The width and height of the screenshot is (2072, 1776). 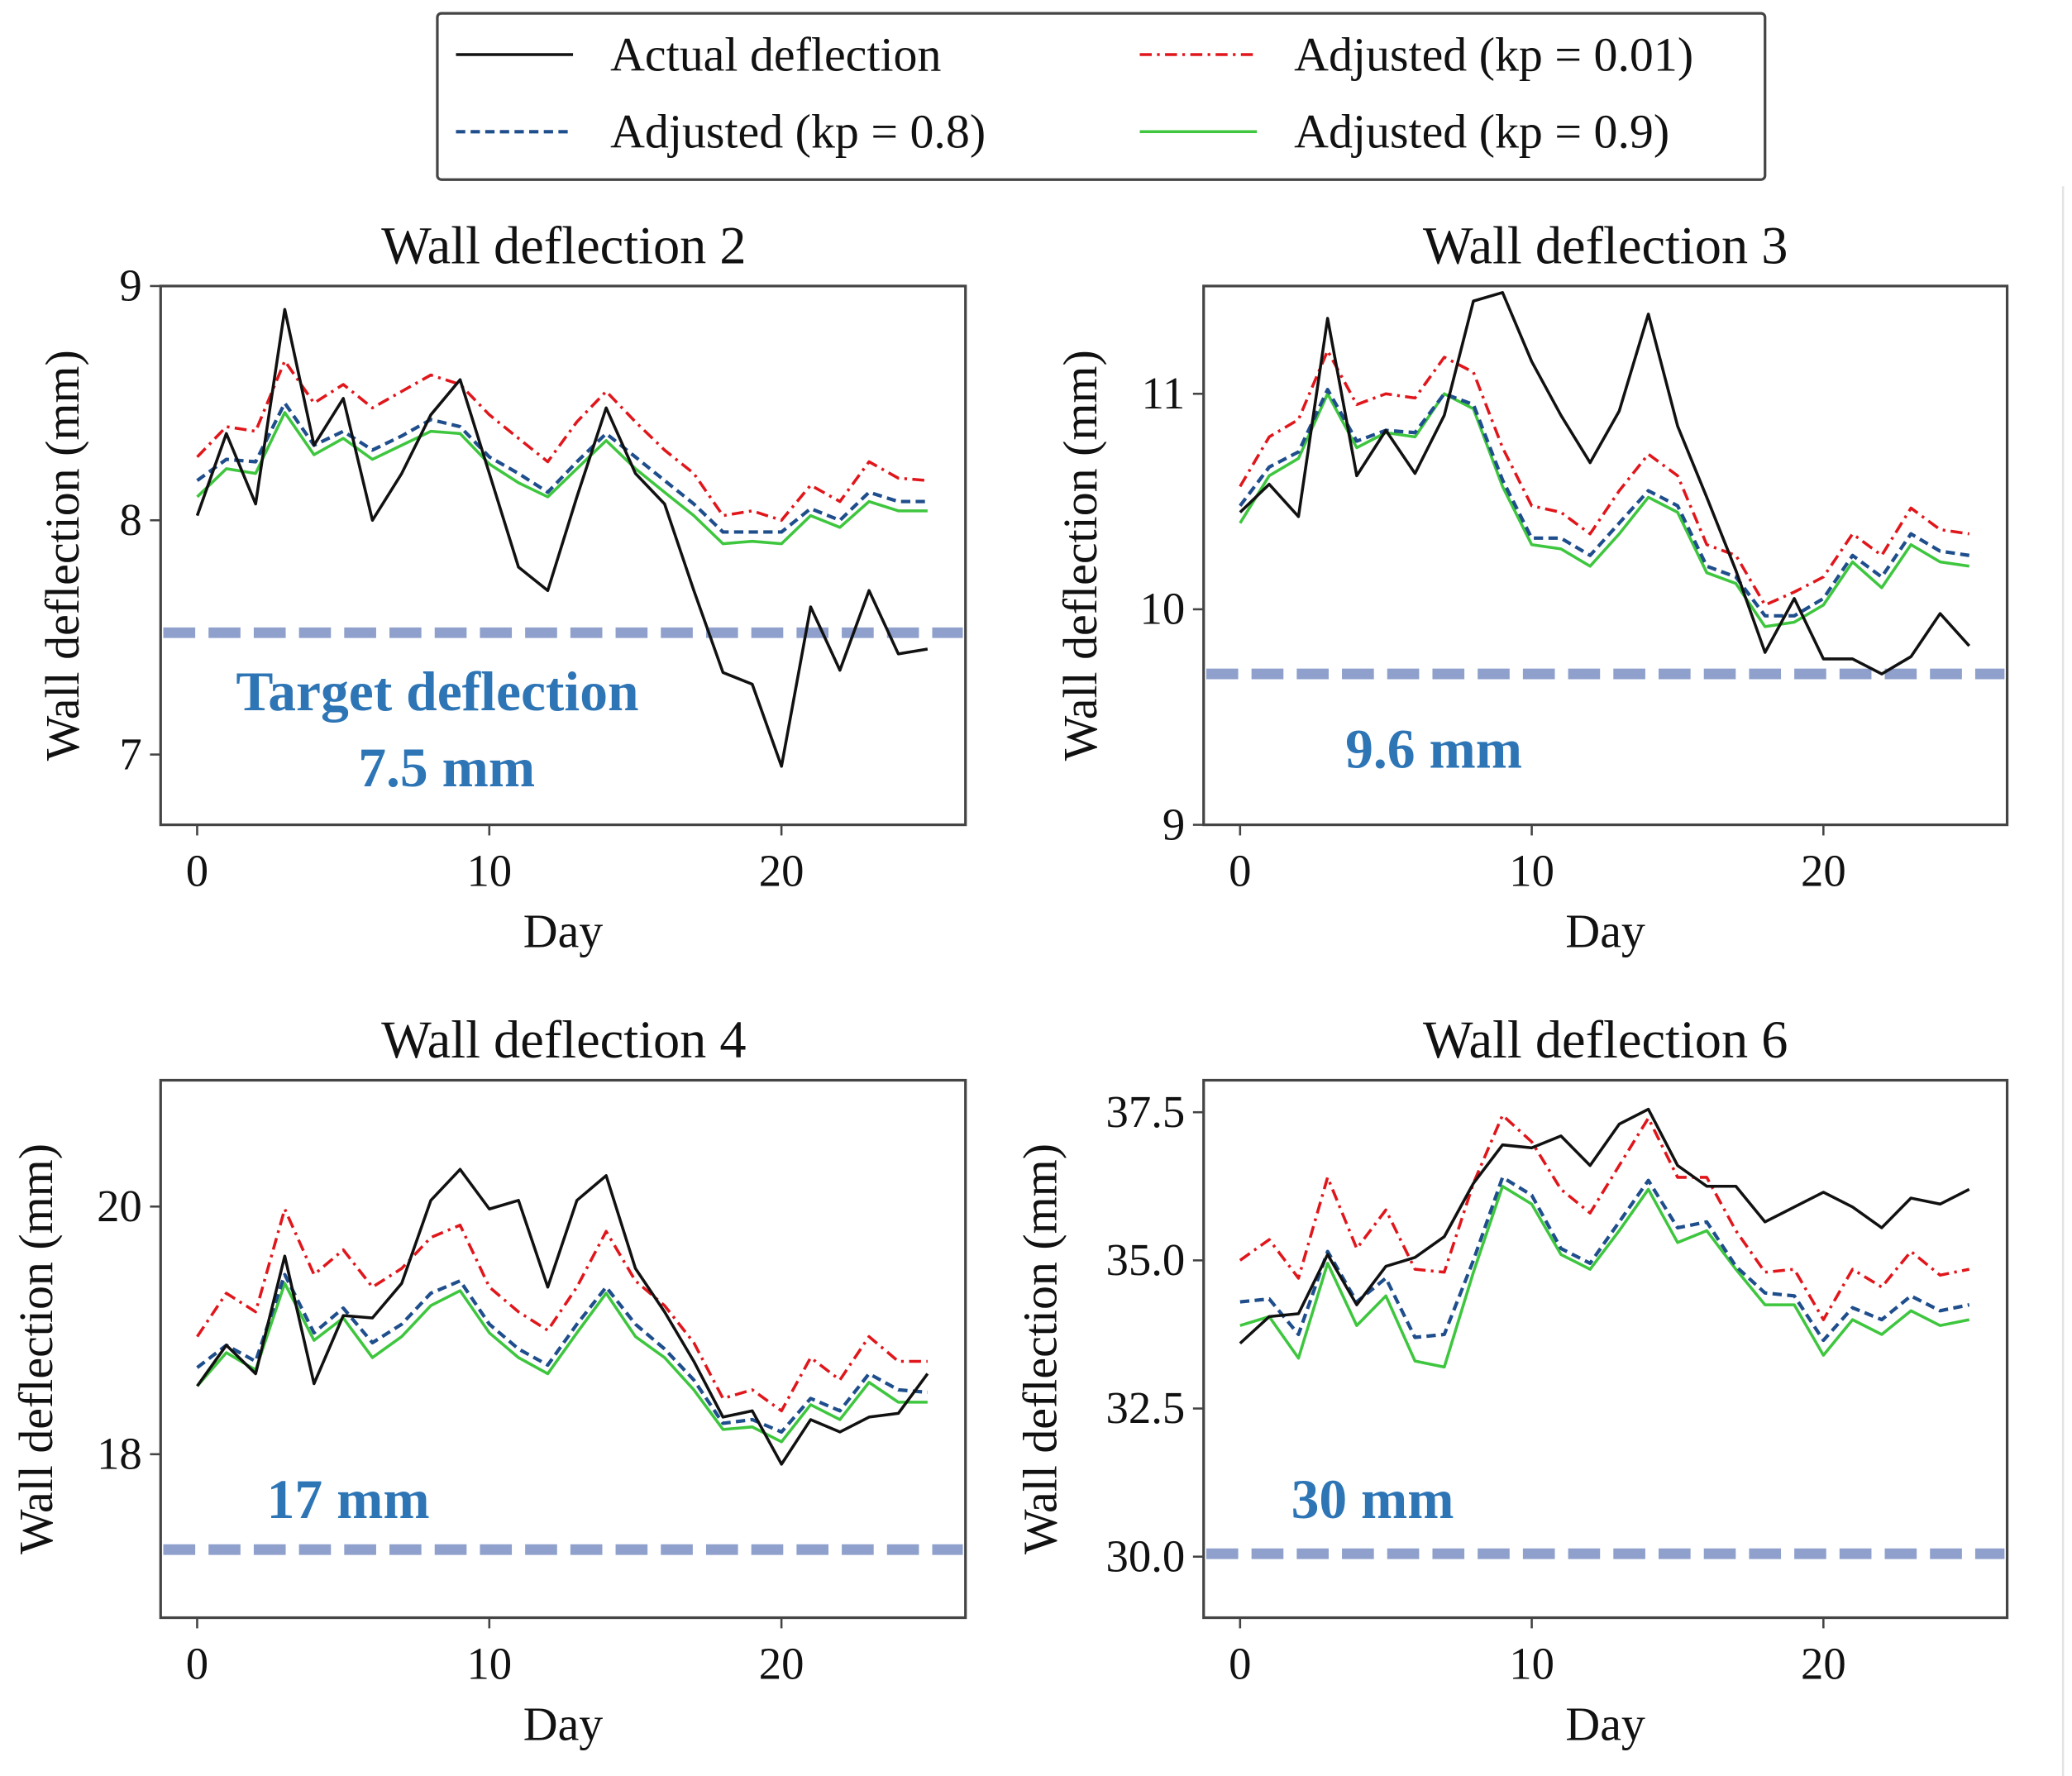 I want to click on y-tick-label: 10, so click(x=1163, y=609).